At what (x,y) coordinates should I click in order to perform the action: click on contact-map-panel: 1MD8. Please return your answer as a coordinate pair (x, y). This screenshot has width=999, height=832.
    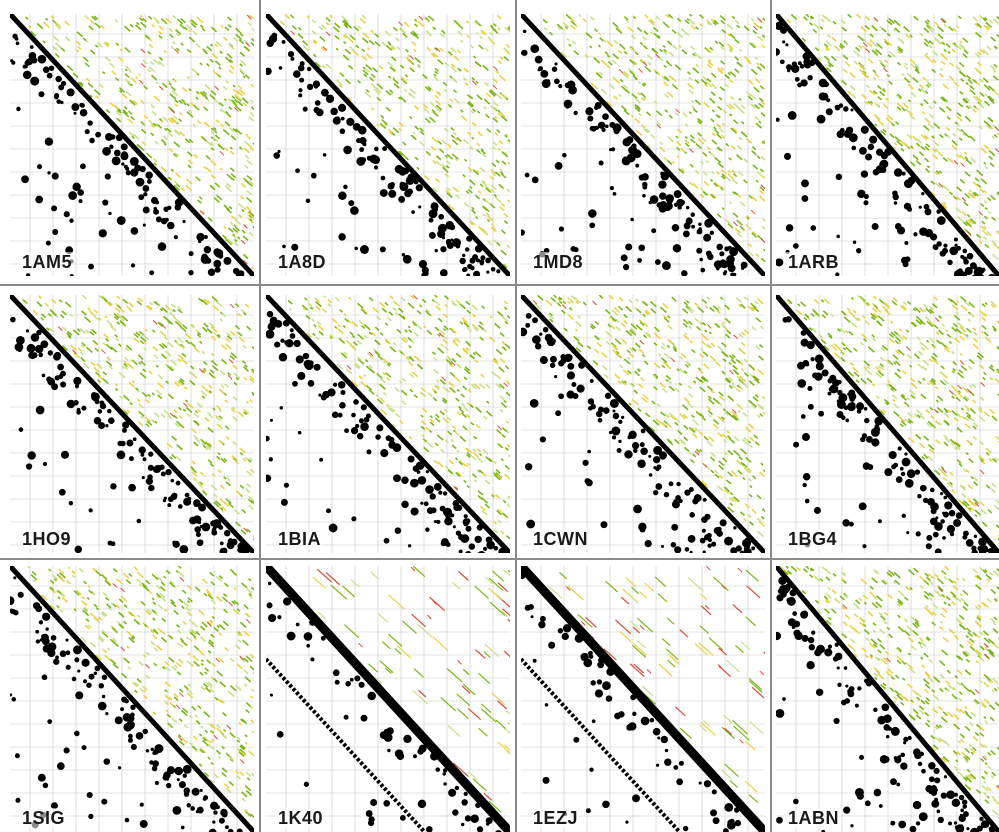
    Looking at the image, I should click on (643, 145).